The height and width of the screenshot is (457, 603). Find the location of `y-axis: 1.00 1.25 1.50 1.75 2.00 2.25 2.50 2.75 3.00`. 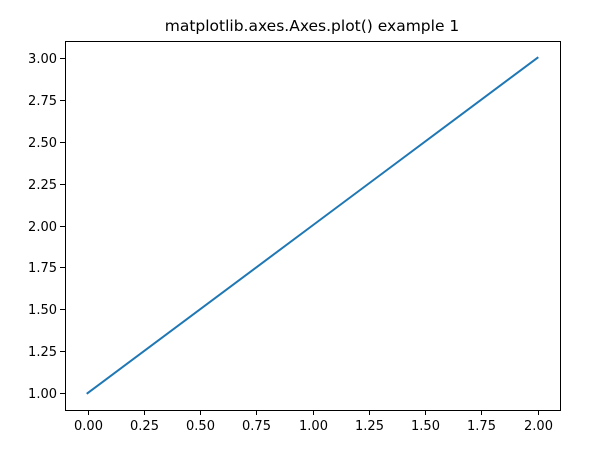

y-axis: 1.00 1.25 1.50 1.75 2.00 2.25 2.50 2.75 3.00 is located at coordinates (46, 227).